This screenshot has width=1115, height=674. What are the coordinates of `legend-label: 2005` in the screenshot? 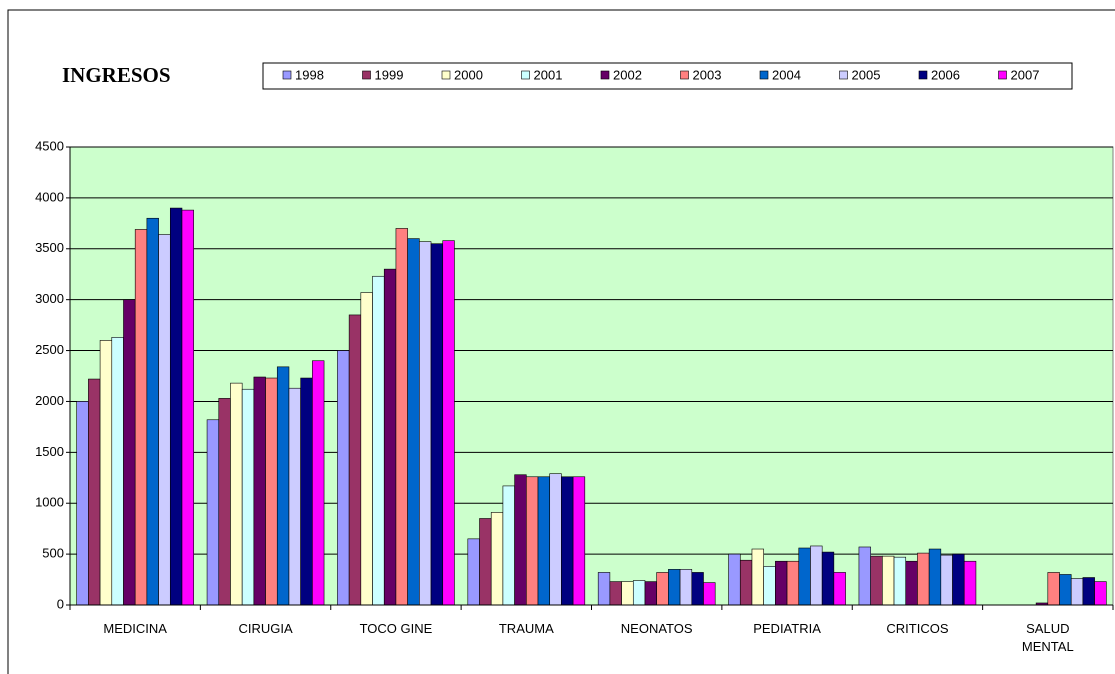 It's located at (866, 74).